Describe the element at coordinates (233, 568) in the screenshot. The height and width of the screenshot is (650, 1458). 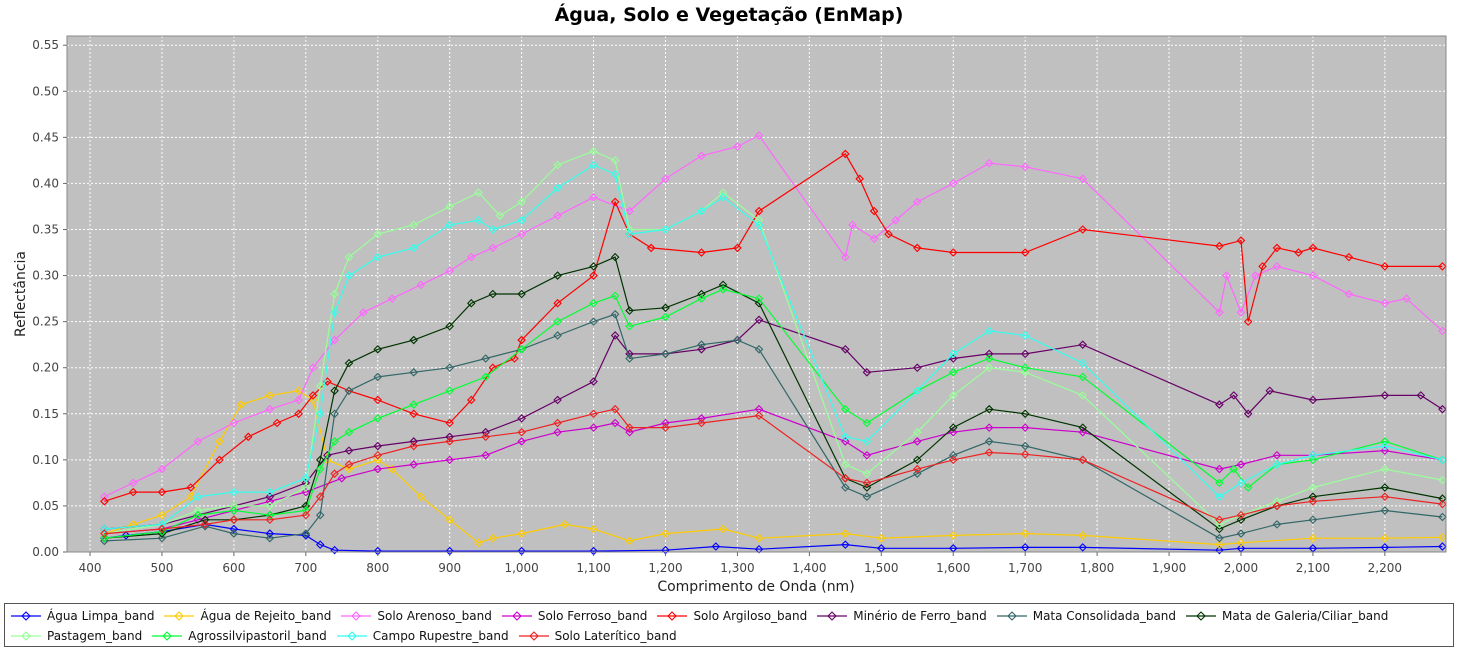
I see `x-tick-label: 600` at that location.